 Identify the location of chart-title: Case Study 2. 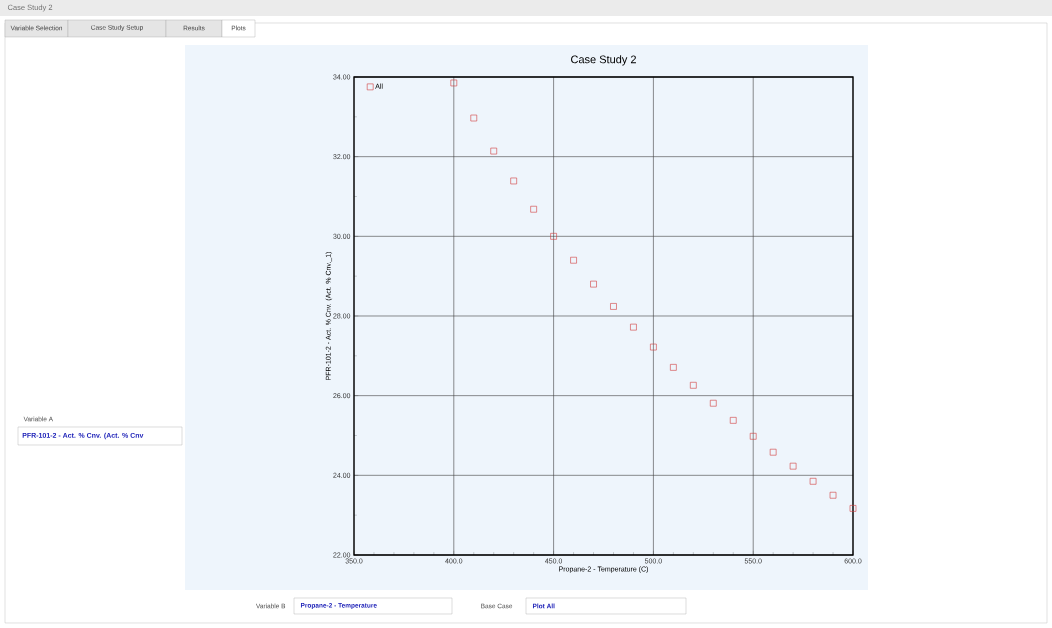
(603, 60).